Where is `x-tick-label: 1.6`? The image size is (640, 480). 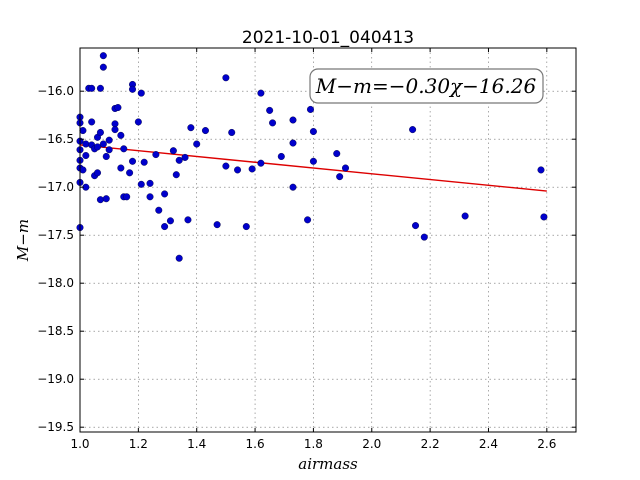 x-tick-label: 1.6 is located at coordinates (255, 444).